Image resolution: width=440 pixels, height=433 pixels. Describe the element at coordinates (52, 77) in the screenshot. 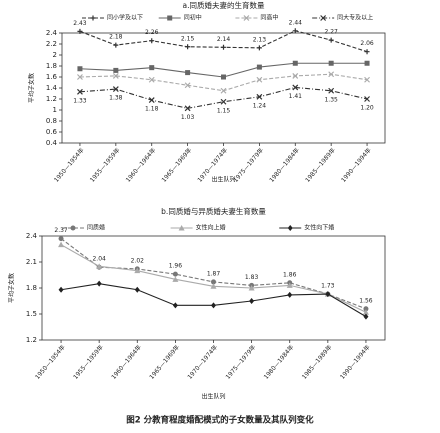

I see `y-tick-label: 1.6` at that location.